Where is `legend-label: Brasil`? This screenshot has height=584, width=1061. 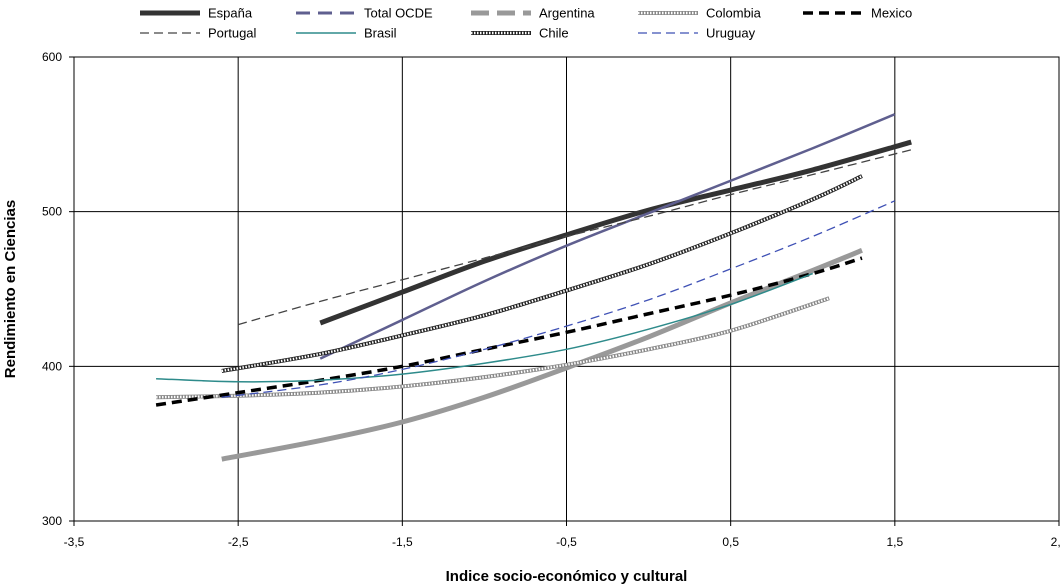
legend-label: Brasil is located at coordinates (380, 33).